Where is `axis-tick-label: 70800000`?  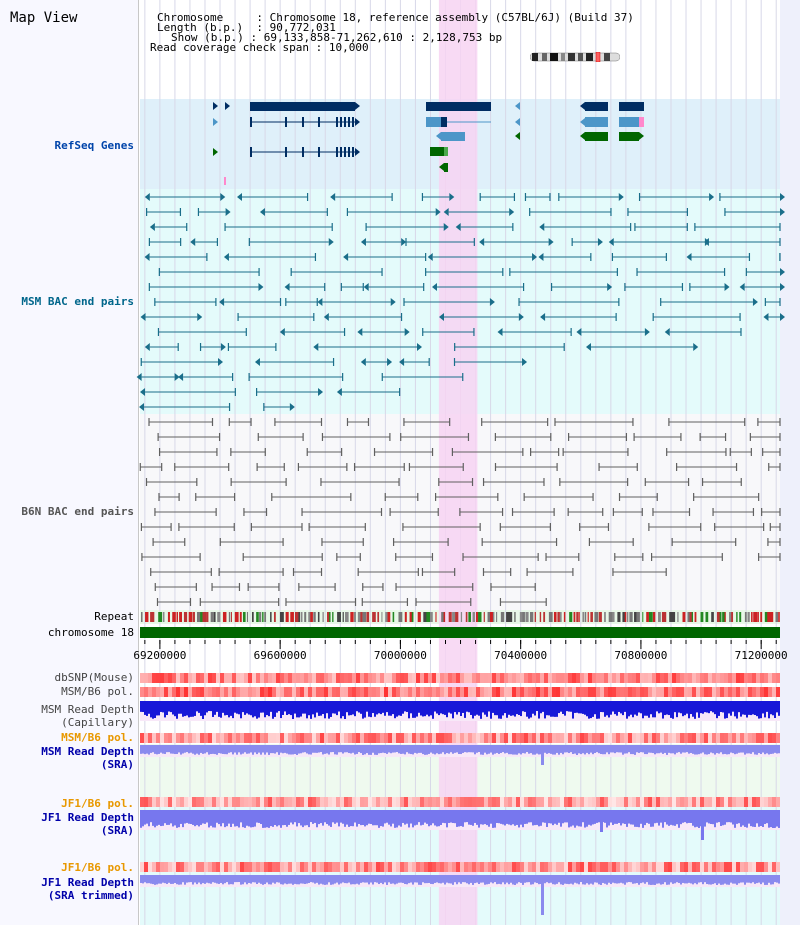 axis-tick-label: 70800000 is located at coordinates (641, 655).